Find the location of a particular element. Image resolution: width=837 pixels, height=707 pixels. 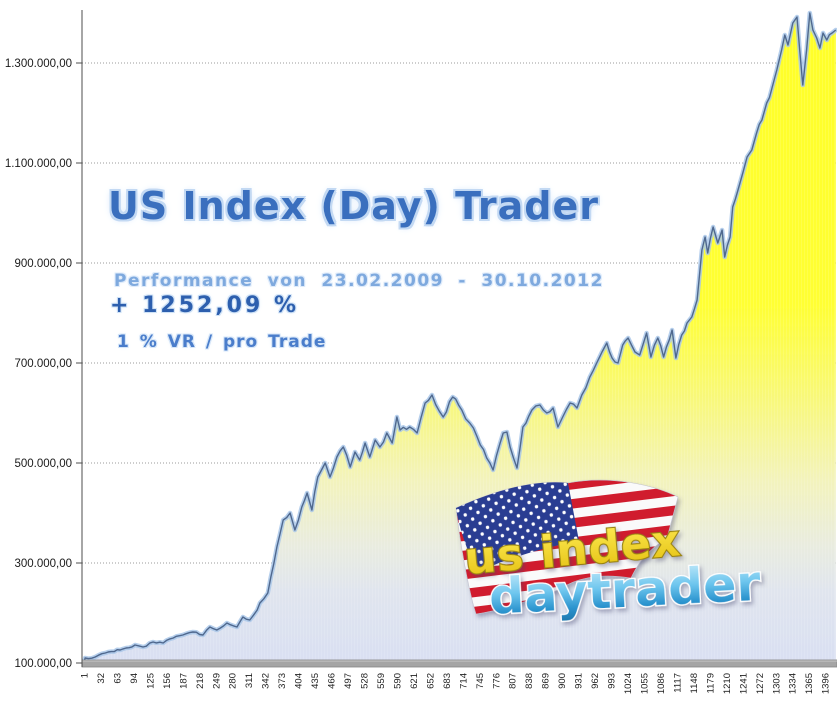

x-axis-tick-label: 311 is located at coordinates (249, 680).